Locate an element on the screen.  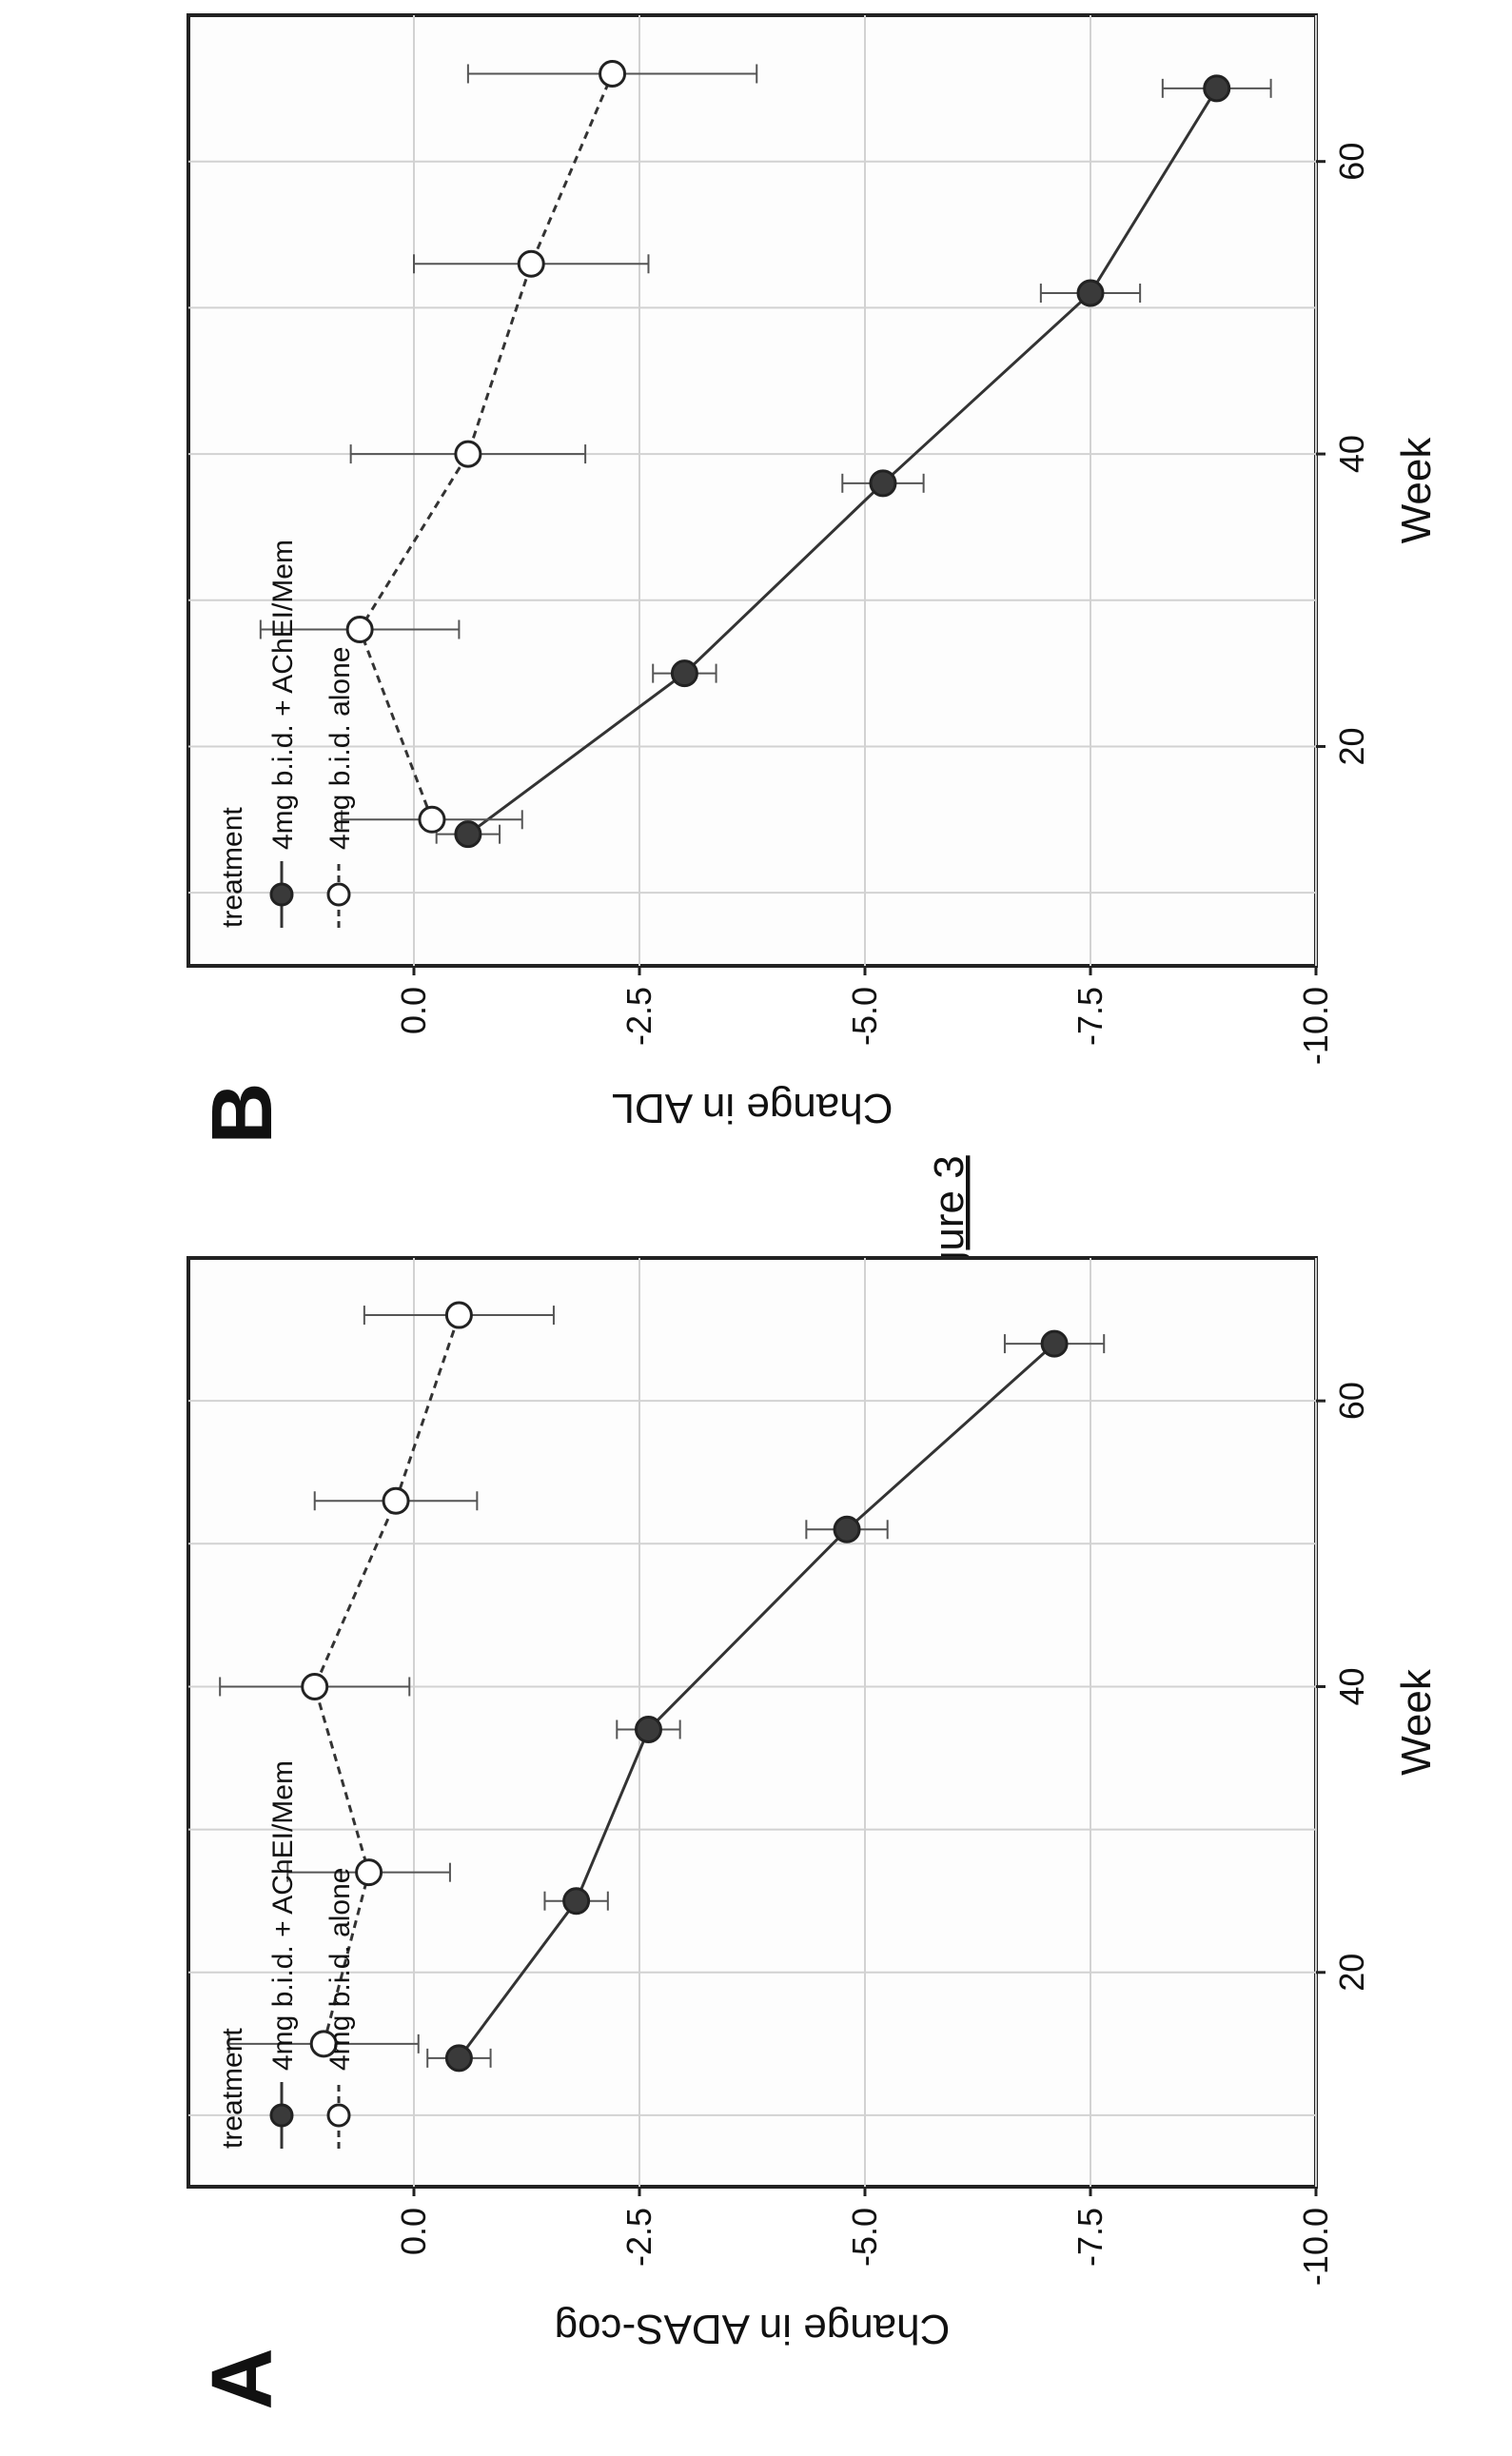
panel-letter-a: A is located at coordinates (242, 2379).